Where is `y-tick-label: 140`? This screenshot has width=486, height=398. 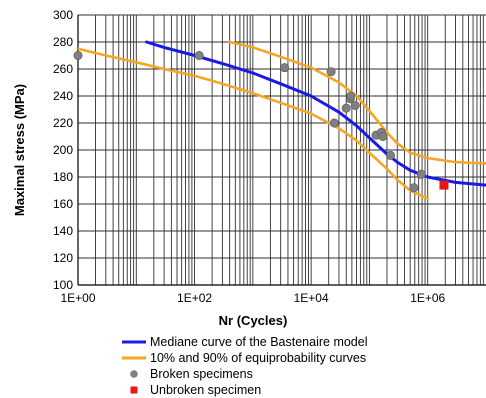 y-tick-label: 140 is located at coordinates (63, 231).